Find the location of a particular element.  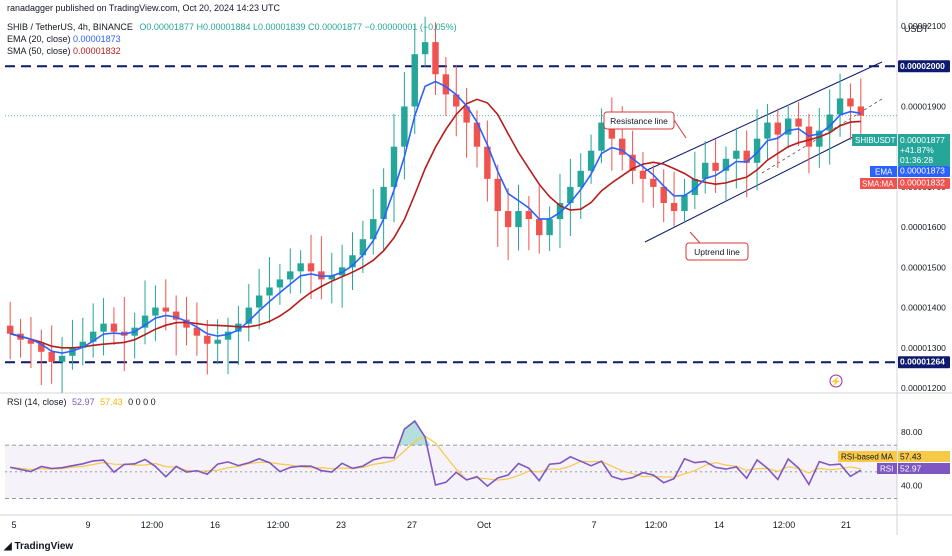

rsi-legend-value: 52.97 is located at coordinates (83, 402).